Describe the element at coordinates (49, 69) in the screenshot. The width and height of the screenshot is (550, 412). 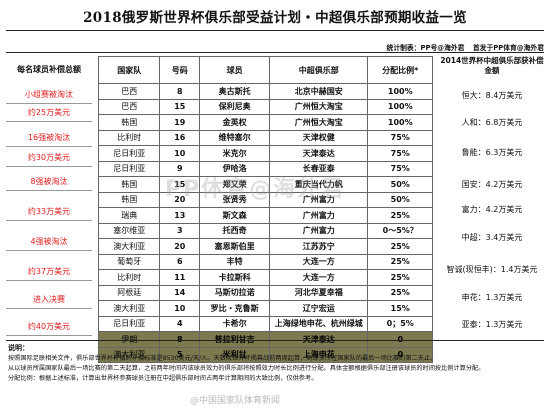
I see `left-header: 每名球员补偿总额` at that location.